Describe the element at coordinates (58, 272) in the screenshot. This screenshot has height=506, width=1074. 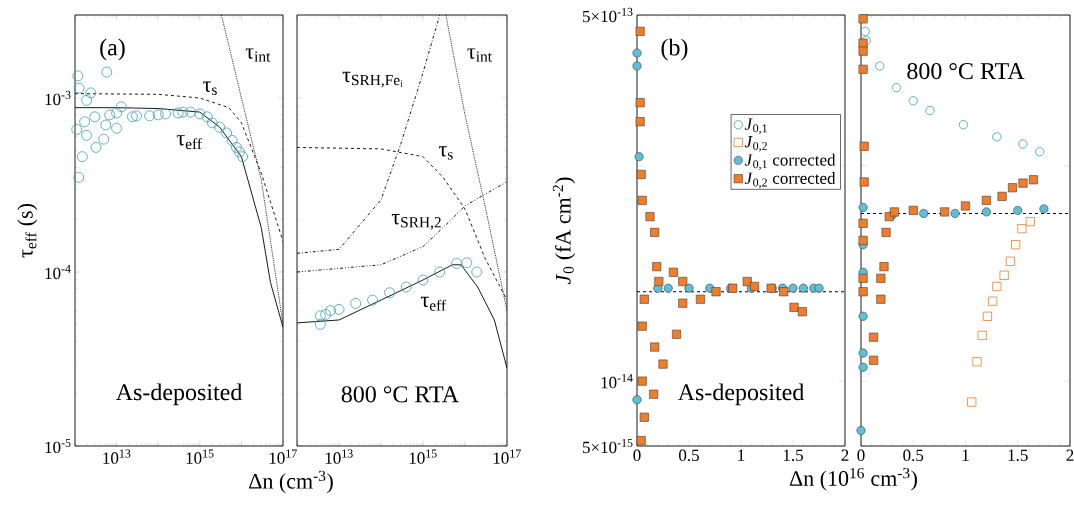
I see `y-tick-label: 10$^{-4}$` at that location.